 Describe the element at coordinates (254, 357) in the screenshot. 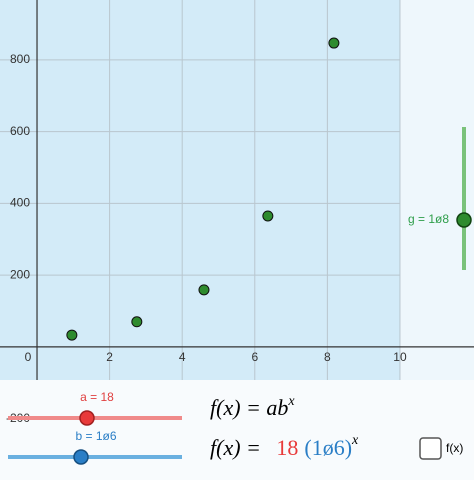

I see `x-tick-label: 6` at that location.